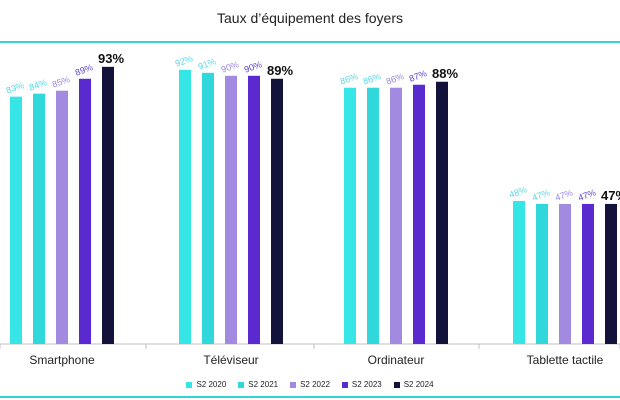 The width and height of the screenshot is (620, 400). Describe the element at coordinates (310, 42) in the screenshot. I see `top-accent-rule` at that location.